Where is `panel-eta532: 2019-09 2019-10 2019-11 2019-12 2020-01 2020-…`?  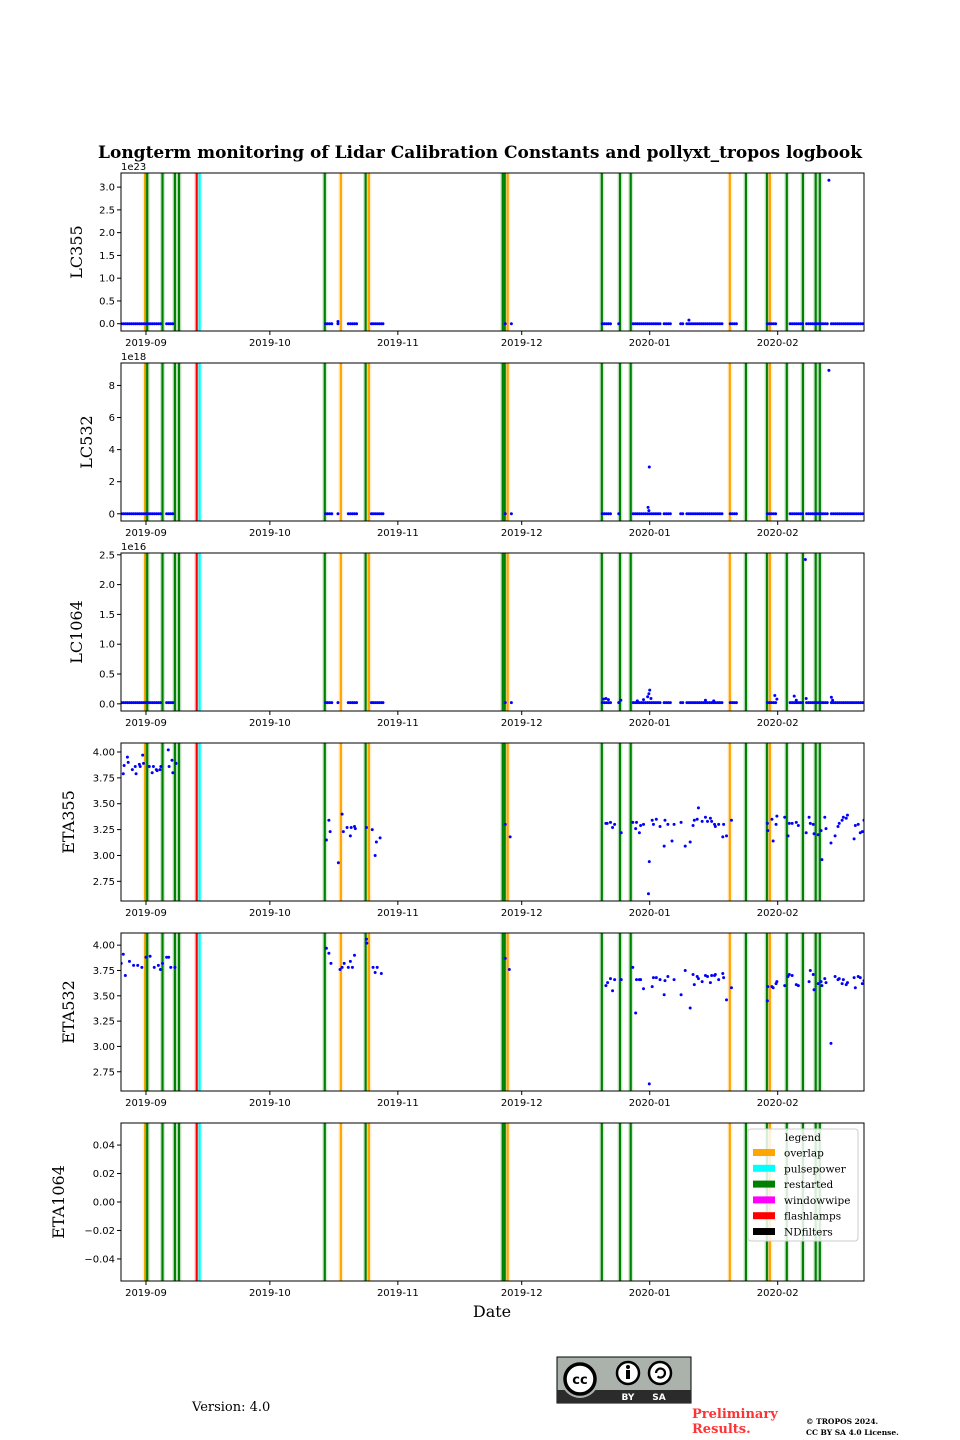 panel-eta532: 2019-09 2019-10 2019-11 2019-12 2020-01 2020-… is located at coordinates (462, 1020).